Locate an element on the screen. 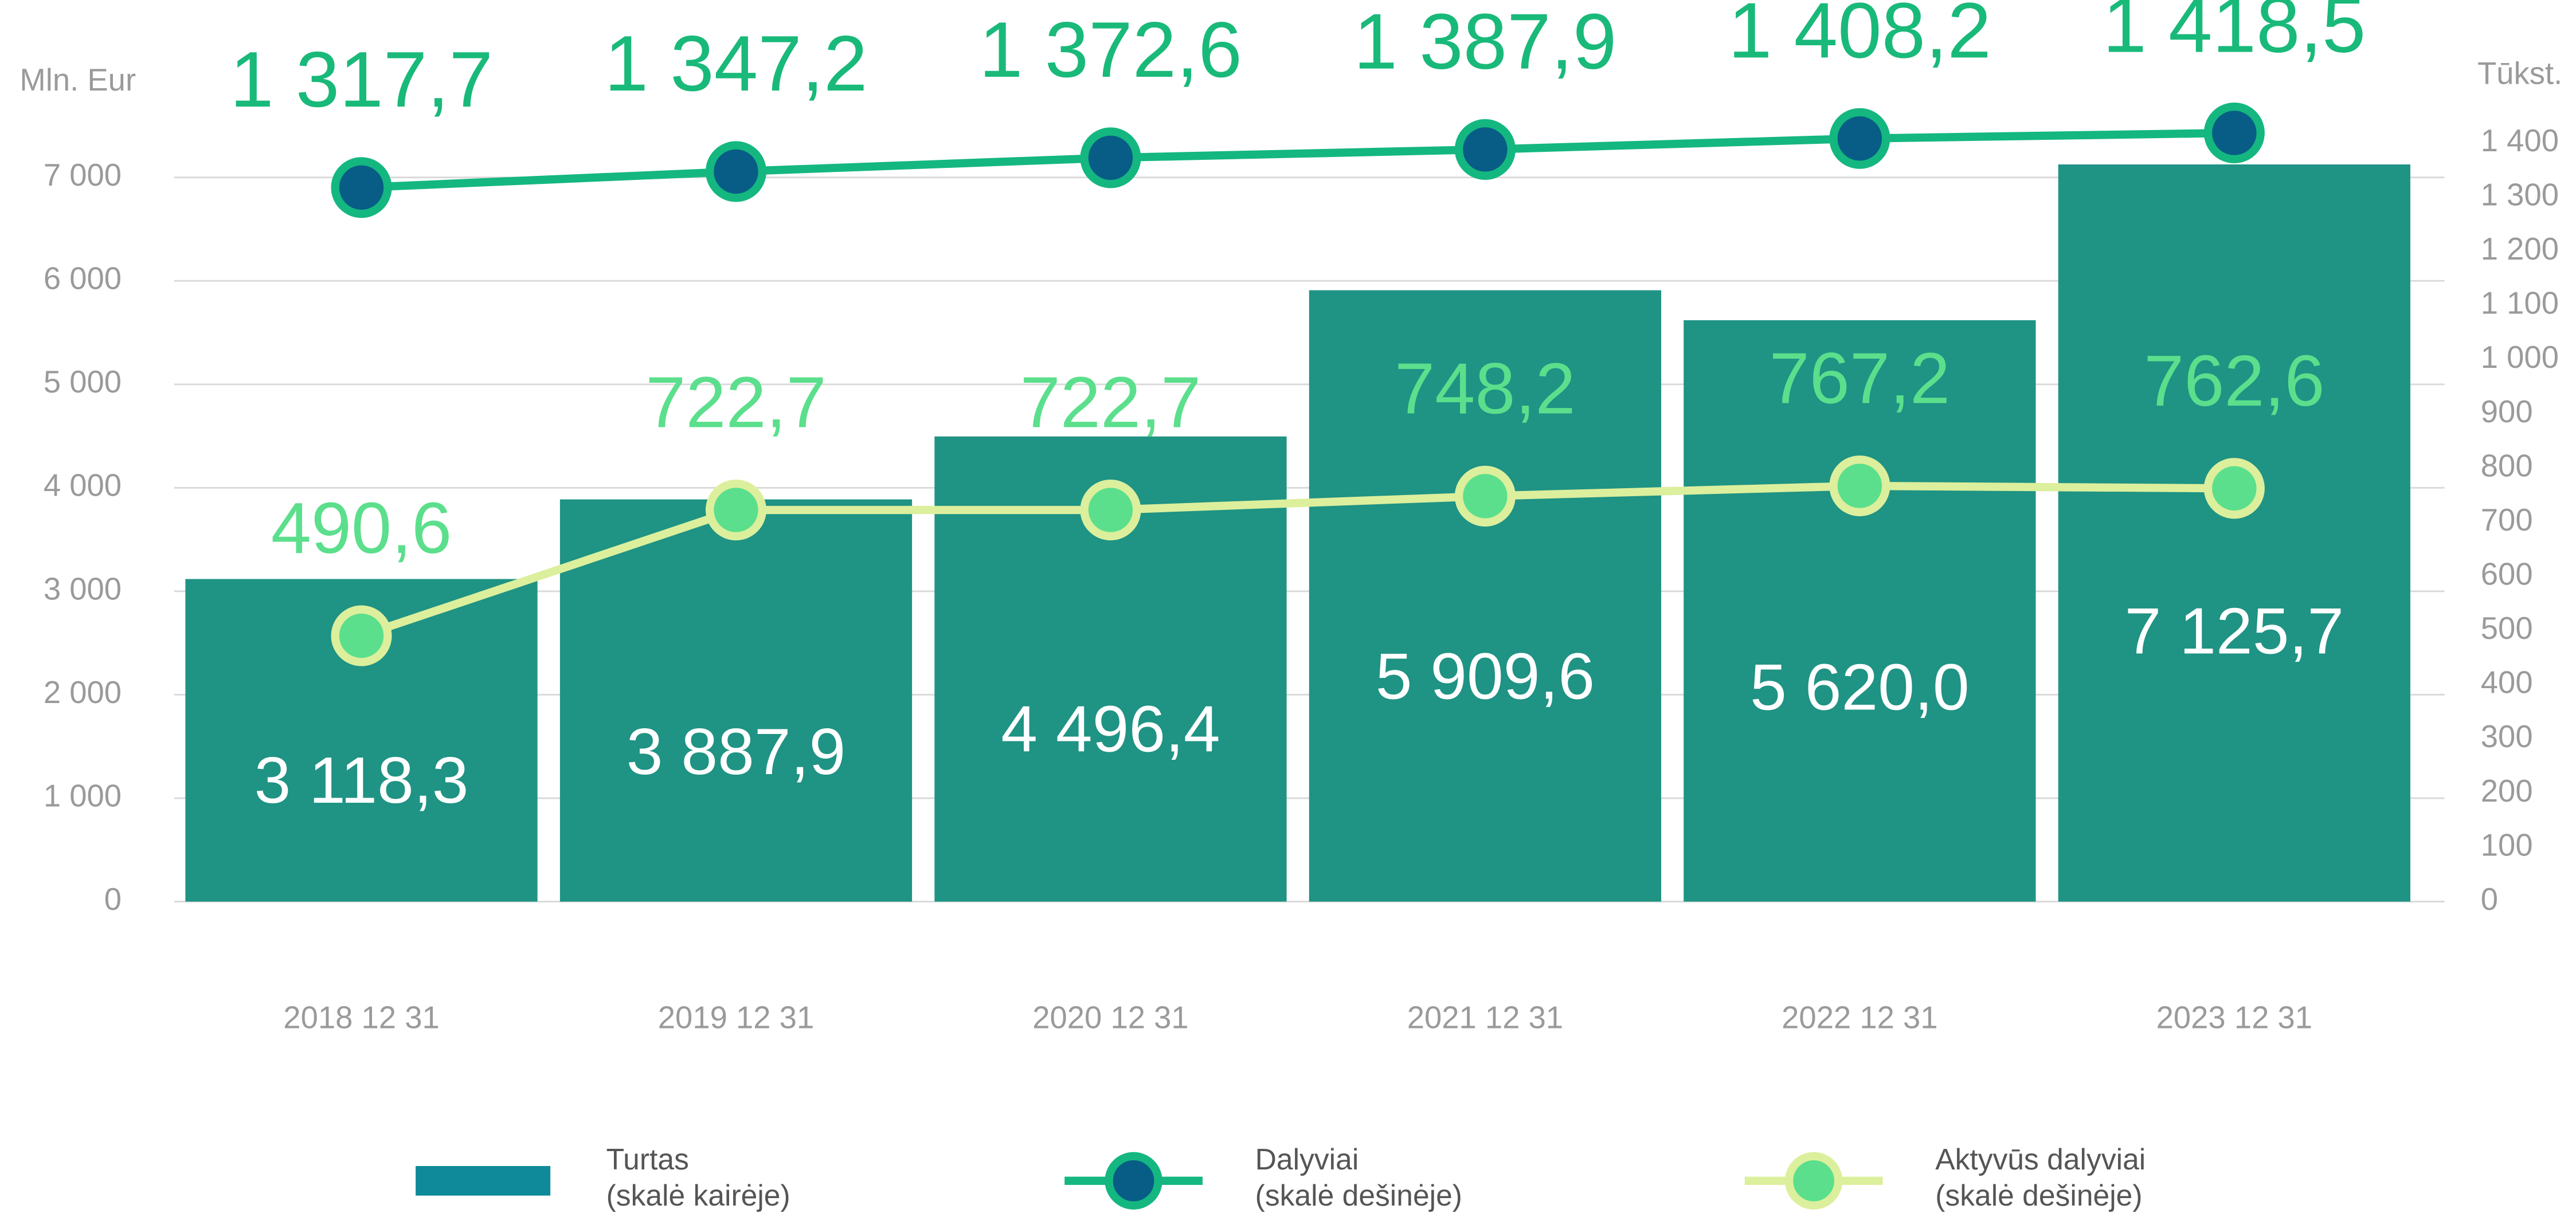  y-axis-title: Mln. Eur is located at coordinates (77, 79).